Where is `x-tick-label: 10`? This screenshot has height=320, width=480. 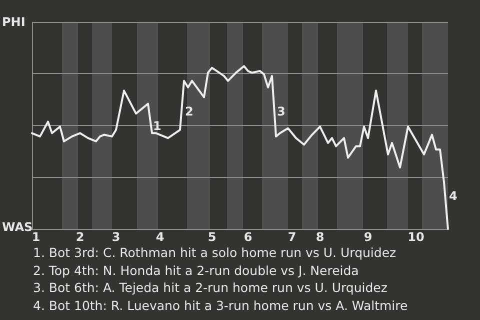 x-tick-label: 10 is located at coordinates (416, 237).